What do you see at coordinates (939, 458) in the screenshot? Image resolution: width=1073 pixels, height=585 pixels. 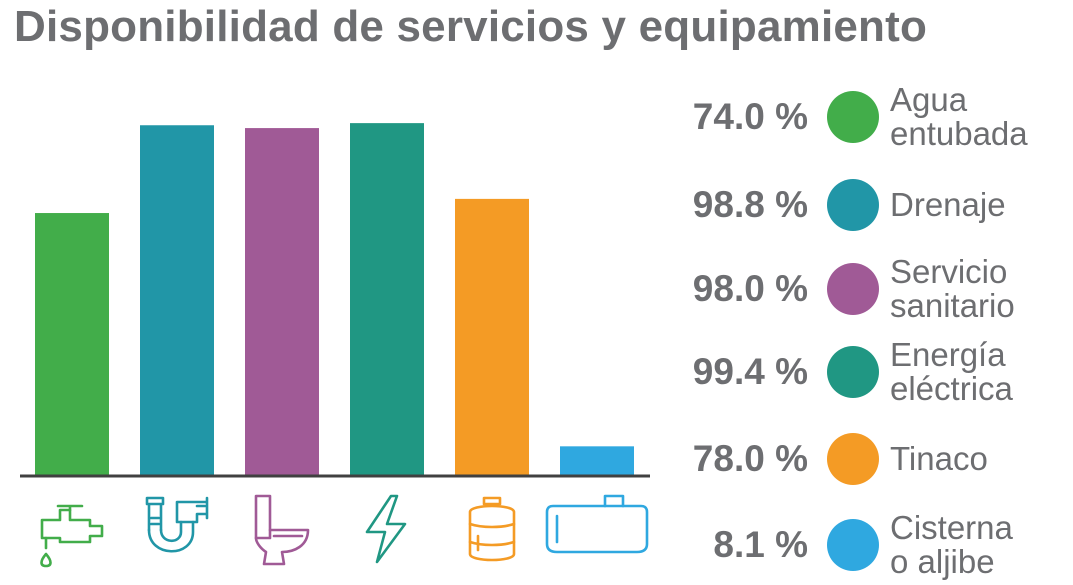 I see `legend-label: Tinaco` at bounding box center [939, 458].